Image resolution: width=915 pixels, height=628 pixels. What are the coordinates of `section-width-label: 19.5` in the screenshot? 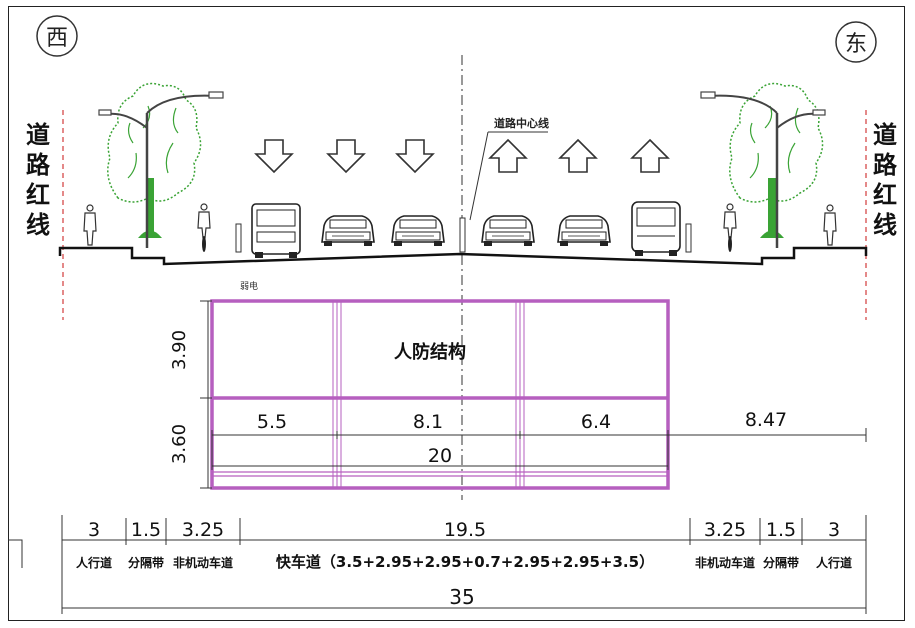 It's located at (465, 530).